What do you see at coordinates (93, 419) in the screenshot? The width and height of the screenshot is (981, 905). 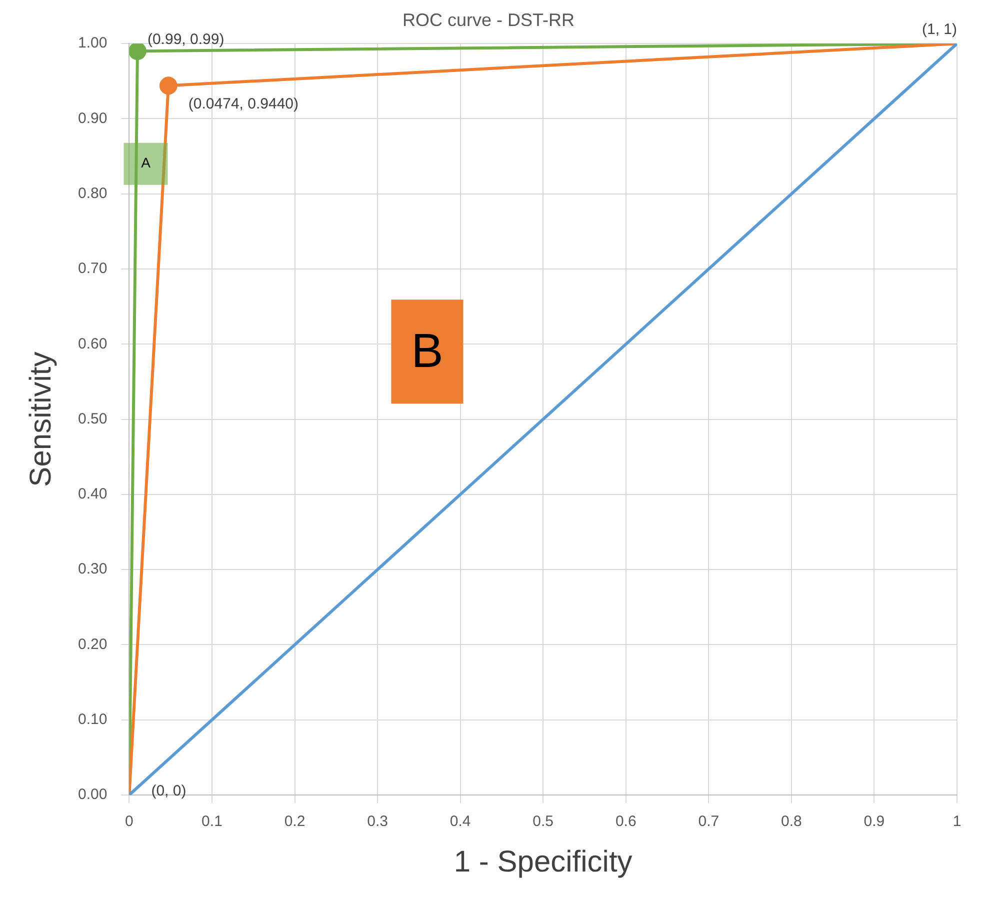 I see `y-tick-label: 0.50` at bounding box center [93, 419].